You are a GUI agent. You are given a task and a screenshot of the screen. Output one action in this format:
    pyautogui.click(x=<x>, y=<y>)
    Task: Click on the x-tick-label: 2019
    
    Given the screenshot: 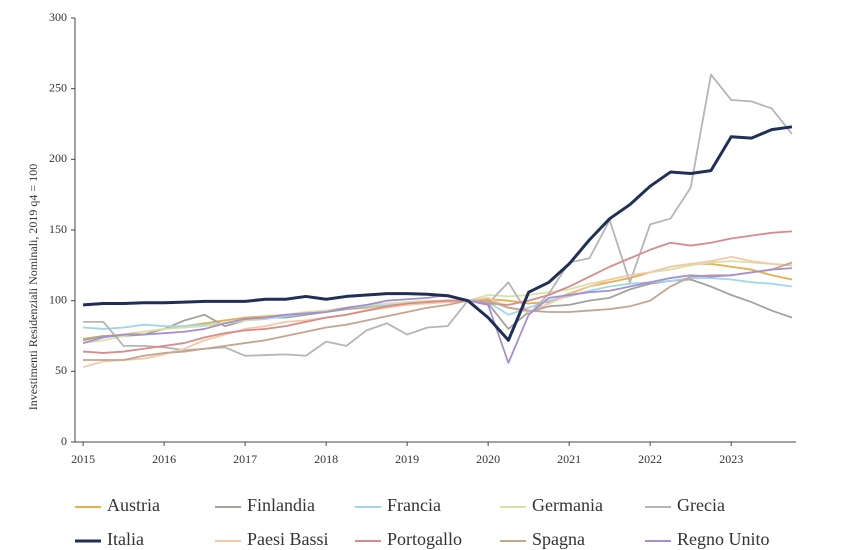 What is the action you would take?
    pyautogui.click(x=407, y=459)
    